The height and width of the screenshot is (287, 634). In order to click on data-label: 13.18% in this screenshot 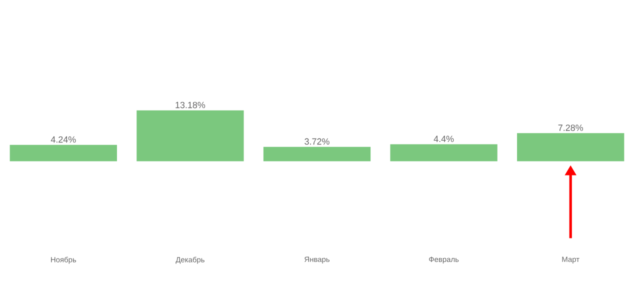, I will do `click(191, 105)`.